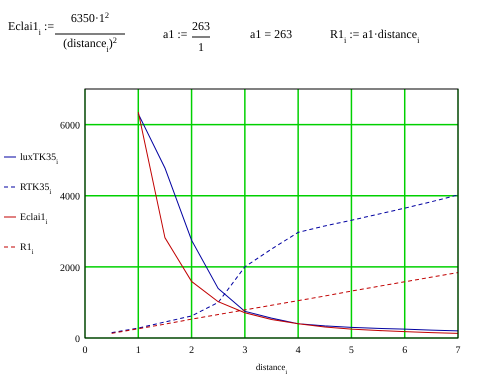 This screenshot has height=380, width=494. What do you see at coordinates (405, 350) in the screenshot?
I see `x-tick-label: 6` at bounding box center [405, 350].